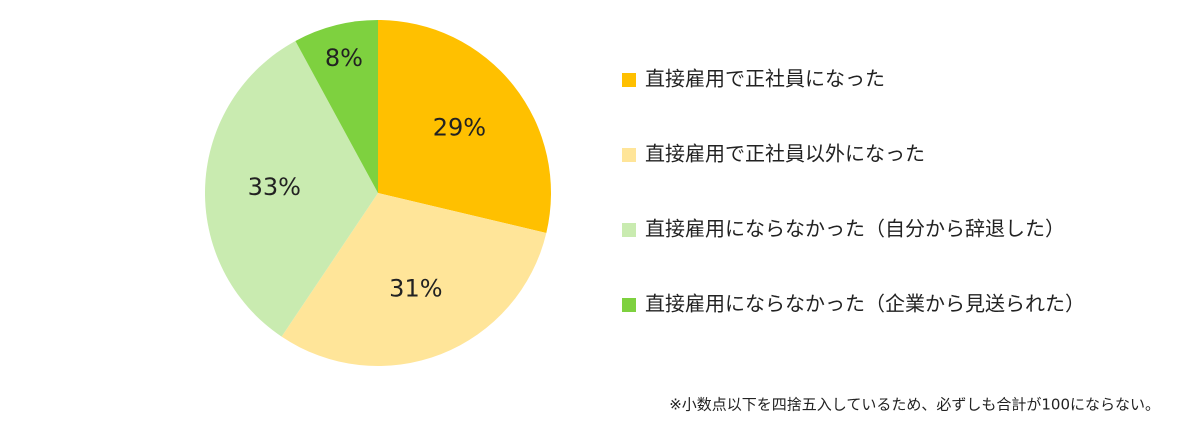 The image size is (1198, 428). What do you see at coordinates (865, 304) in the screenshot?
I see `legend-label: 直接雇用にならなかった（企業から見送られた）` at bounding box center [865, 304].